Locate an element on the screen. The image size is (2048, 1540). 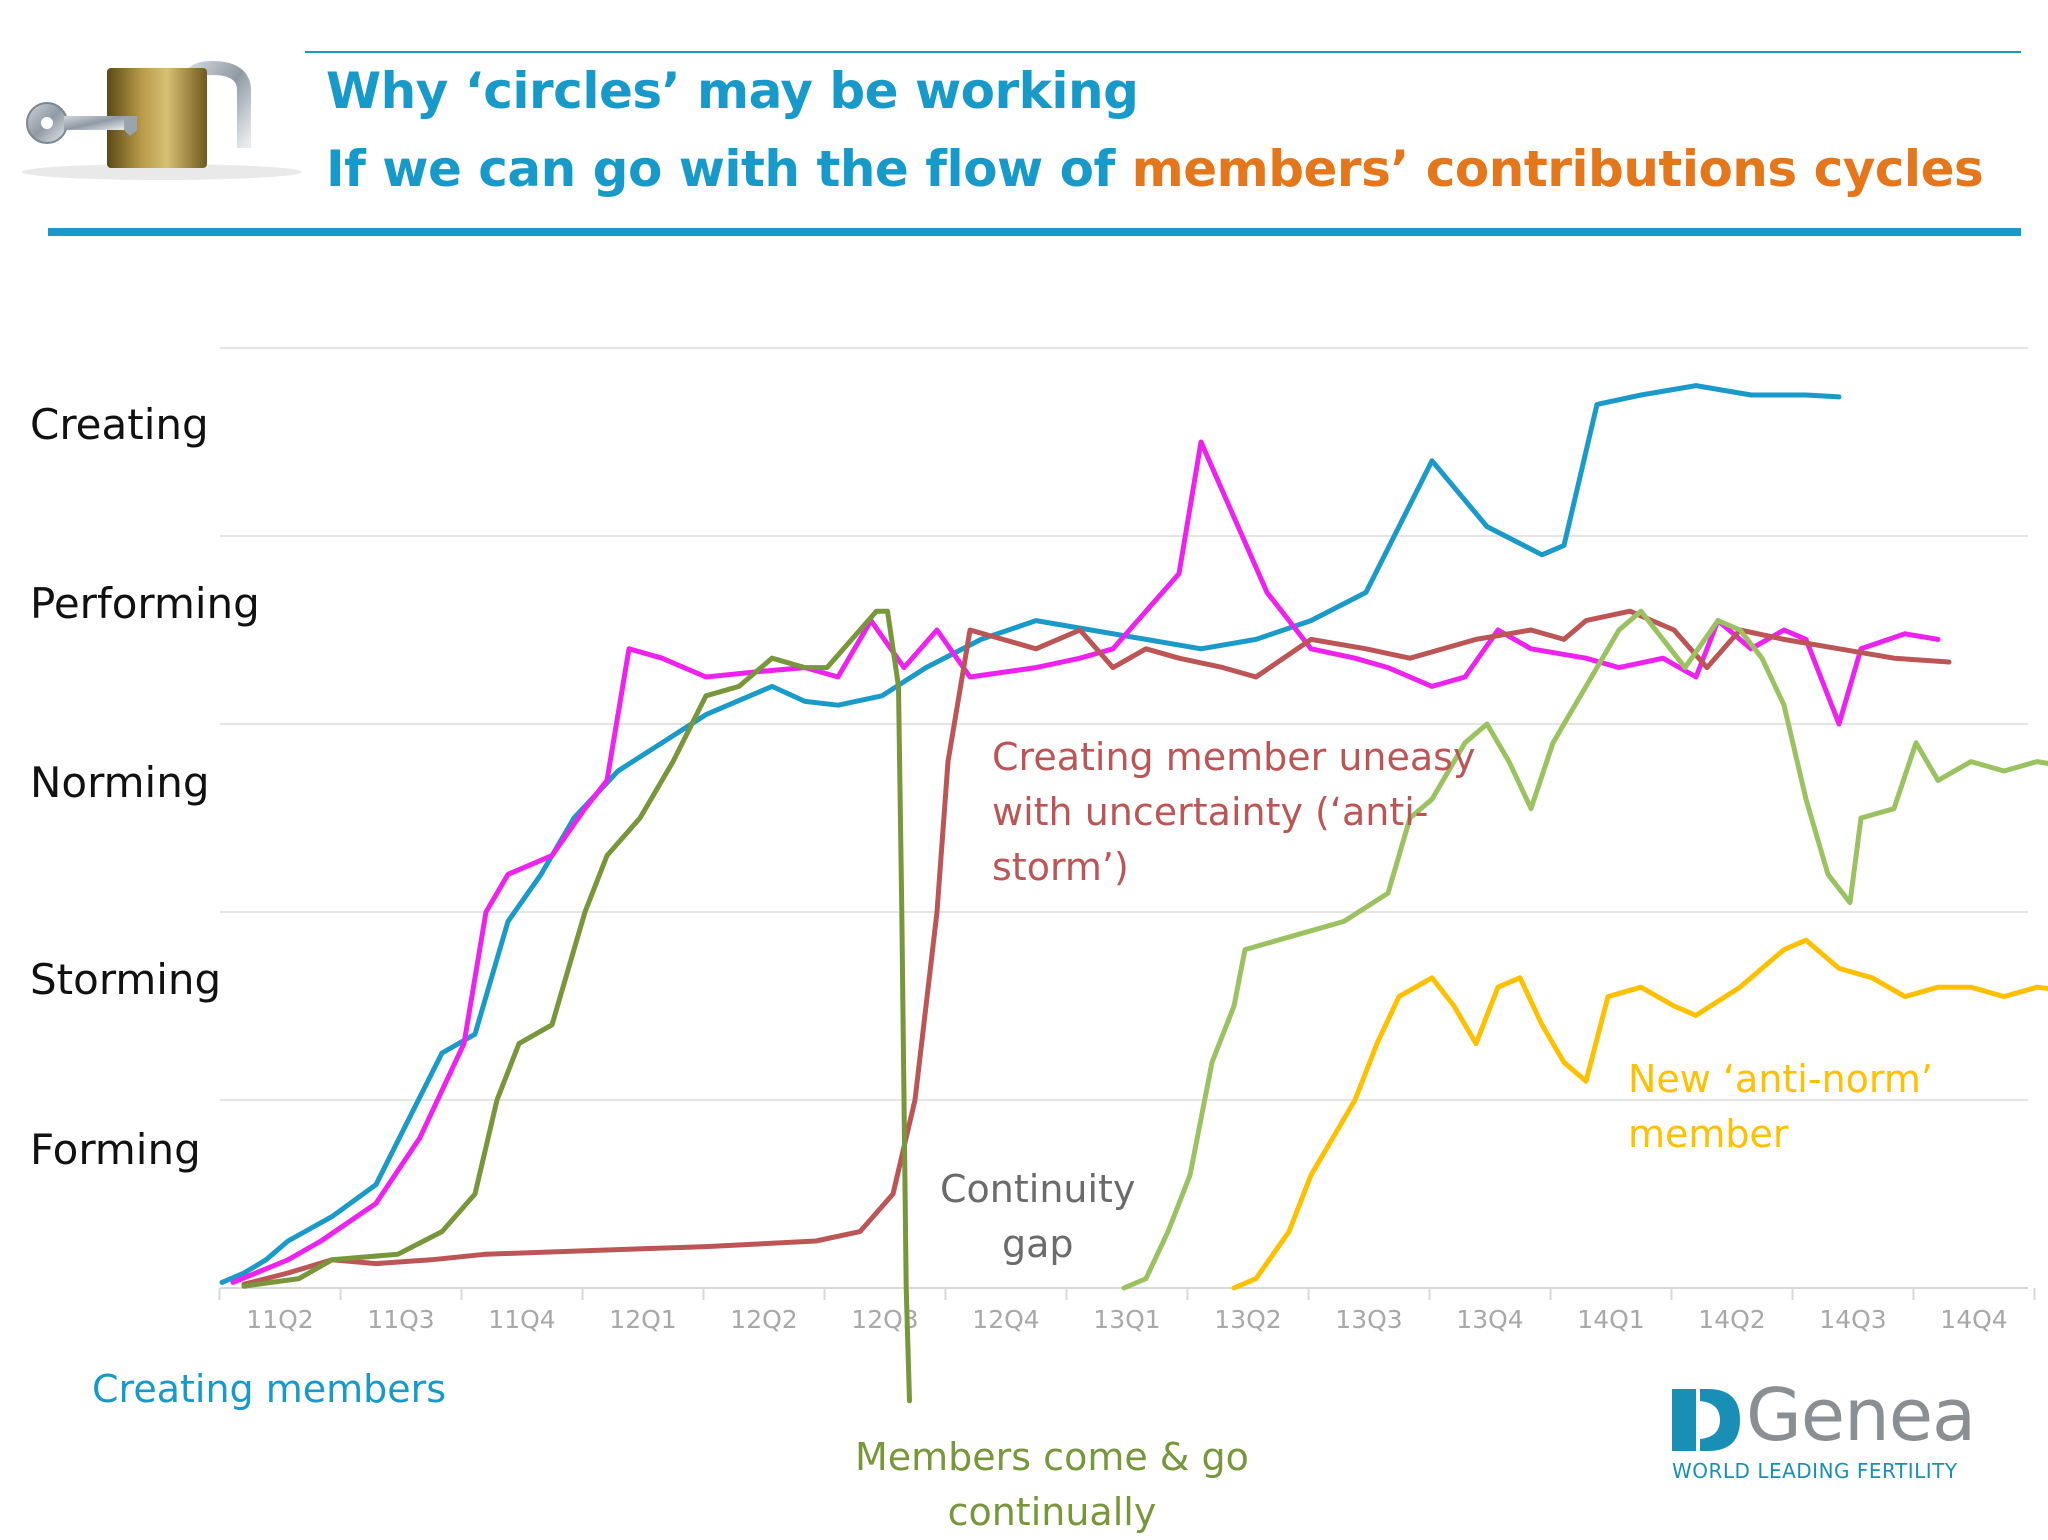
x-tick-label: 12Q1 is located at coordinates (642, 1319).